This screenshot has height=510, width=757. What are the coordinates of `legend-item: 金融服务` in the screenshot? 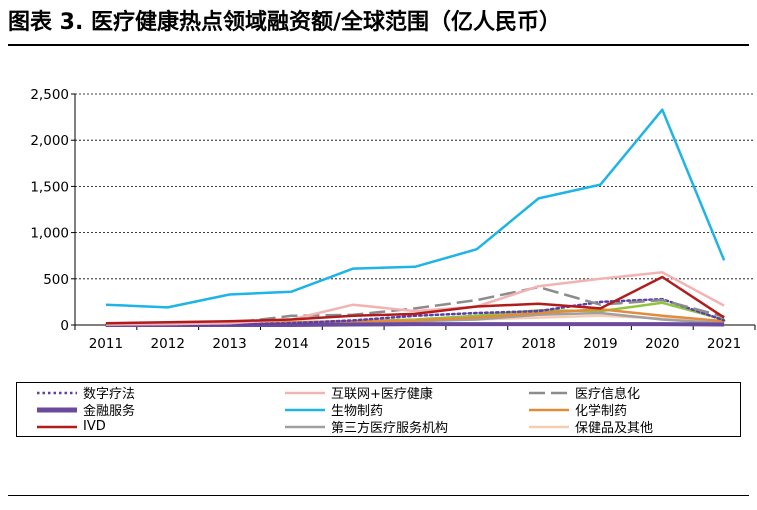 It's located at (85, 410).